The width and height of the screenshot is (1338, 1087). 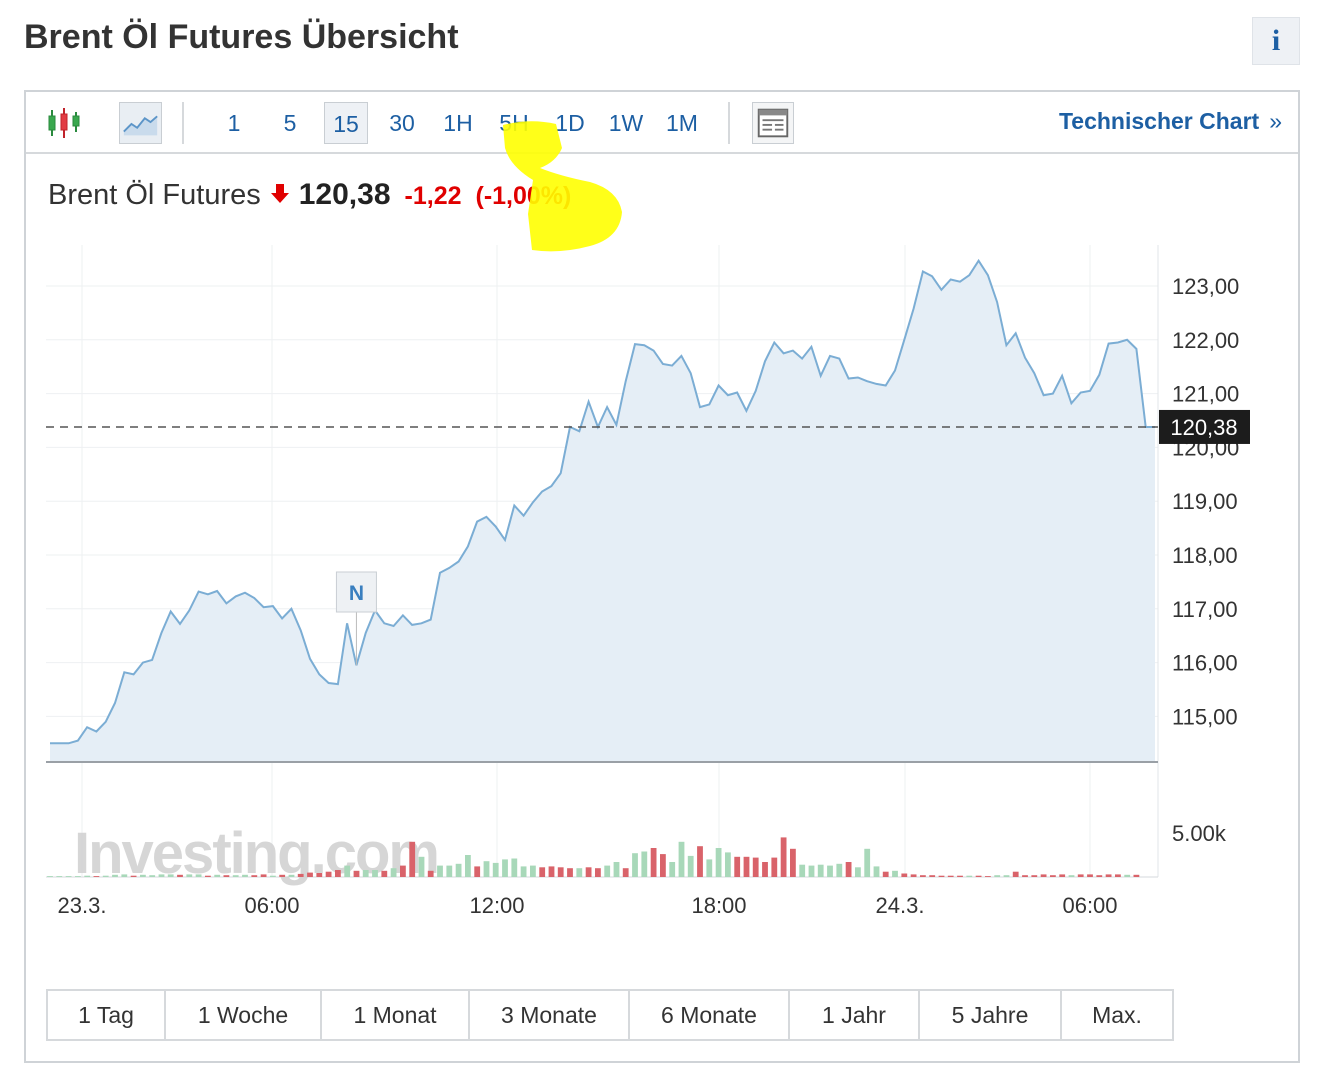 I want to click on range-tab: 1 Monat, so click(x=396, y=1015).